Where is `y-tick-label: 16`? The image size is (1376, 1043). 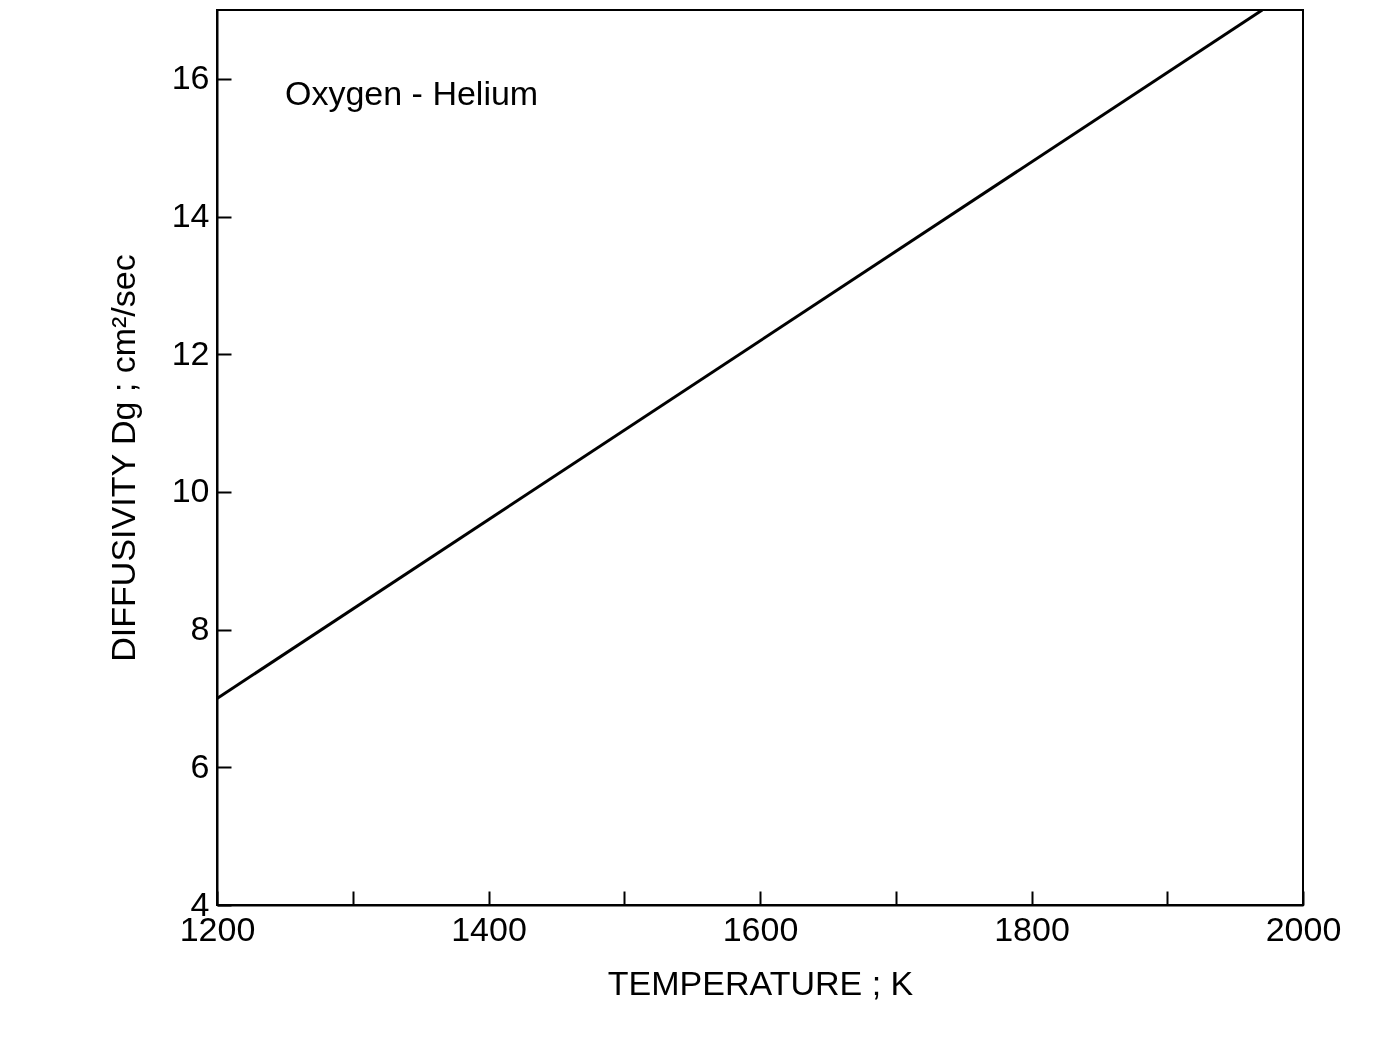 y-tick-label: 16 is located at coordinates (190, 77).